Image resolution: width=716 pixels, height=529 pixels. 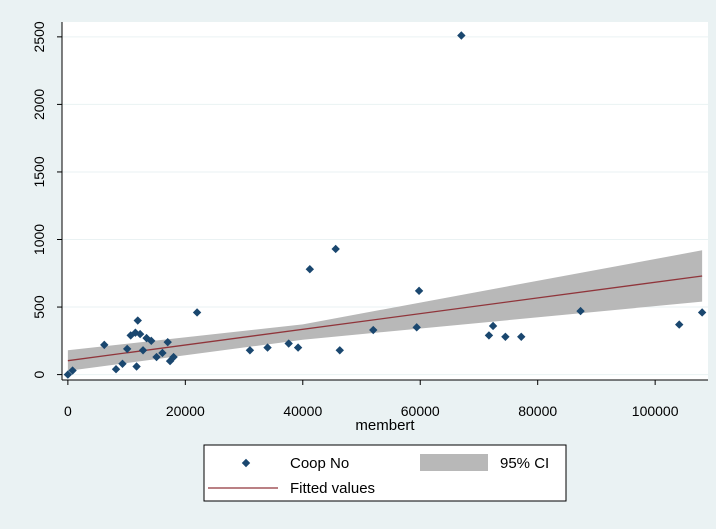 I want to click on legend-marker-coop-no, so click(x=246, y=463).